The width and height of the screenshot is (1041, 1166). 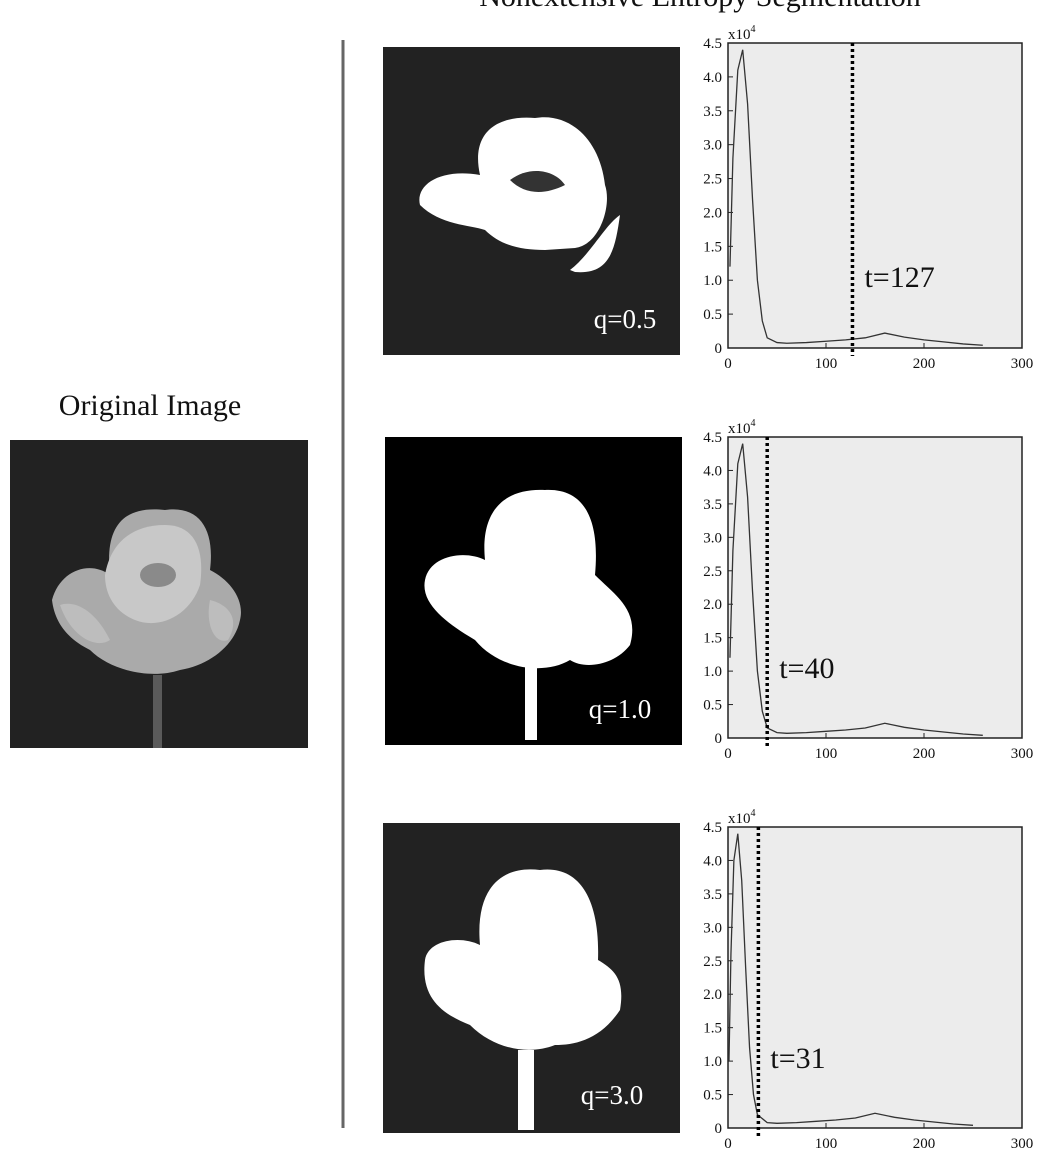 What do you see at coordinates (899, 277) in the screenshot?
I see `threshold-label: t=127` at bounding box center [899, 277].